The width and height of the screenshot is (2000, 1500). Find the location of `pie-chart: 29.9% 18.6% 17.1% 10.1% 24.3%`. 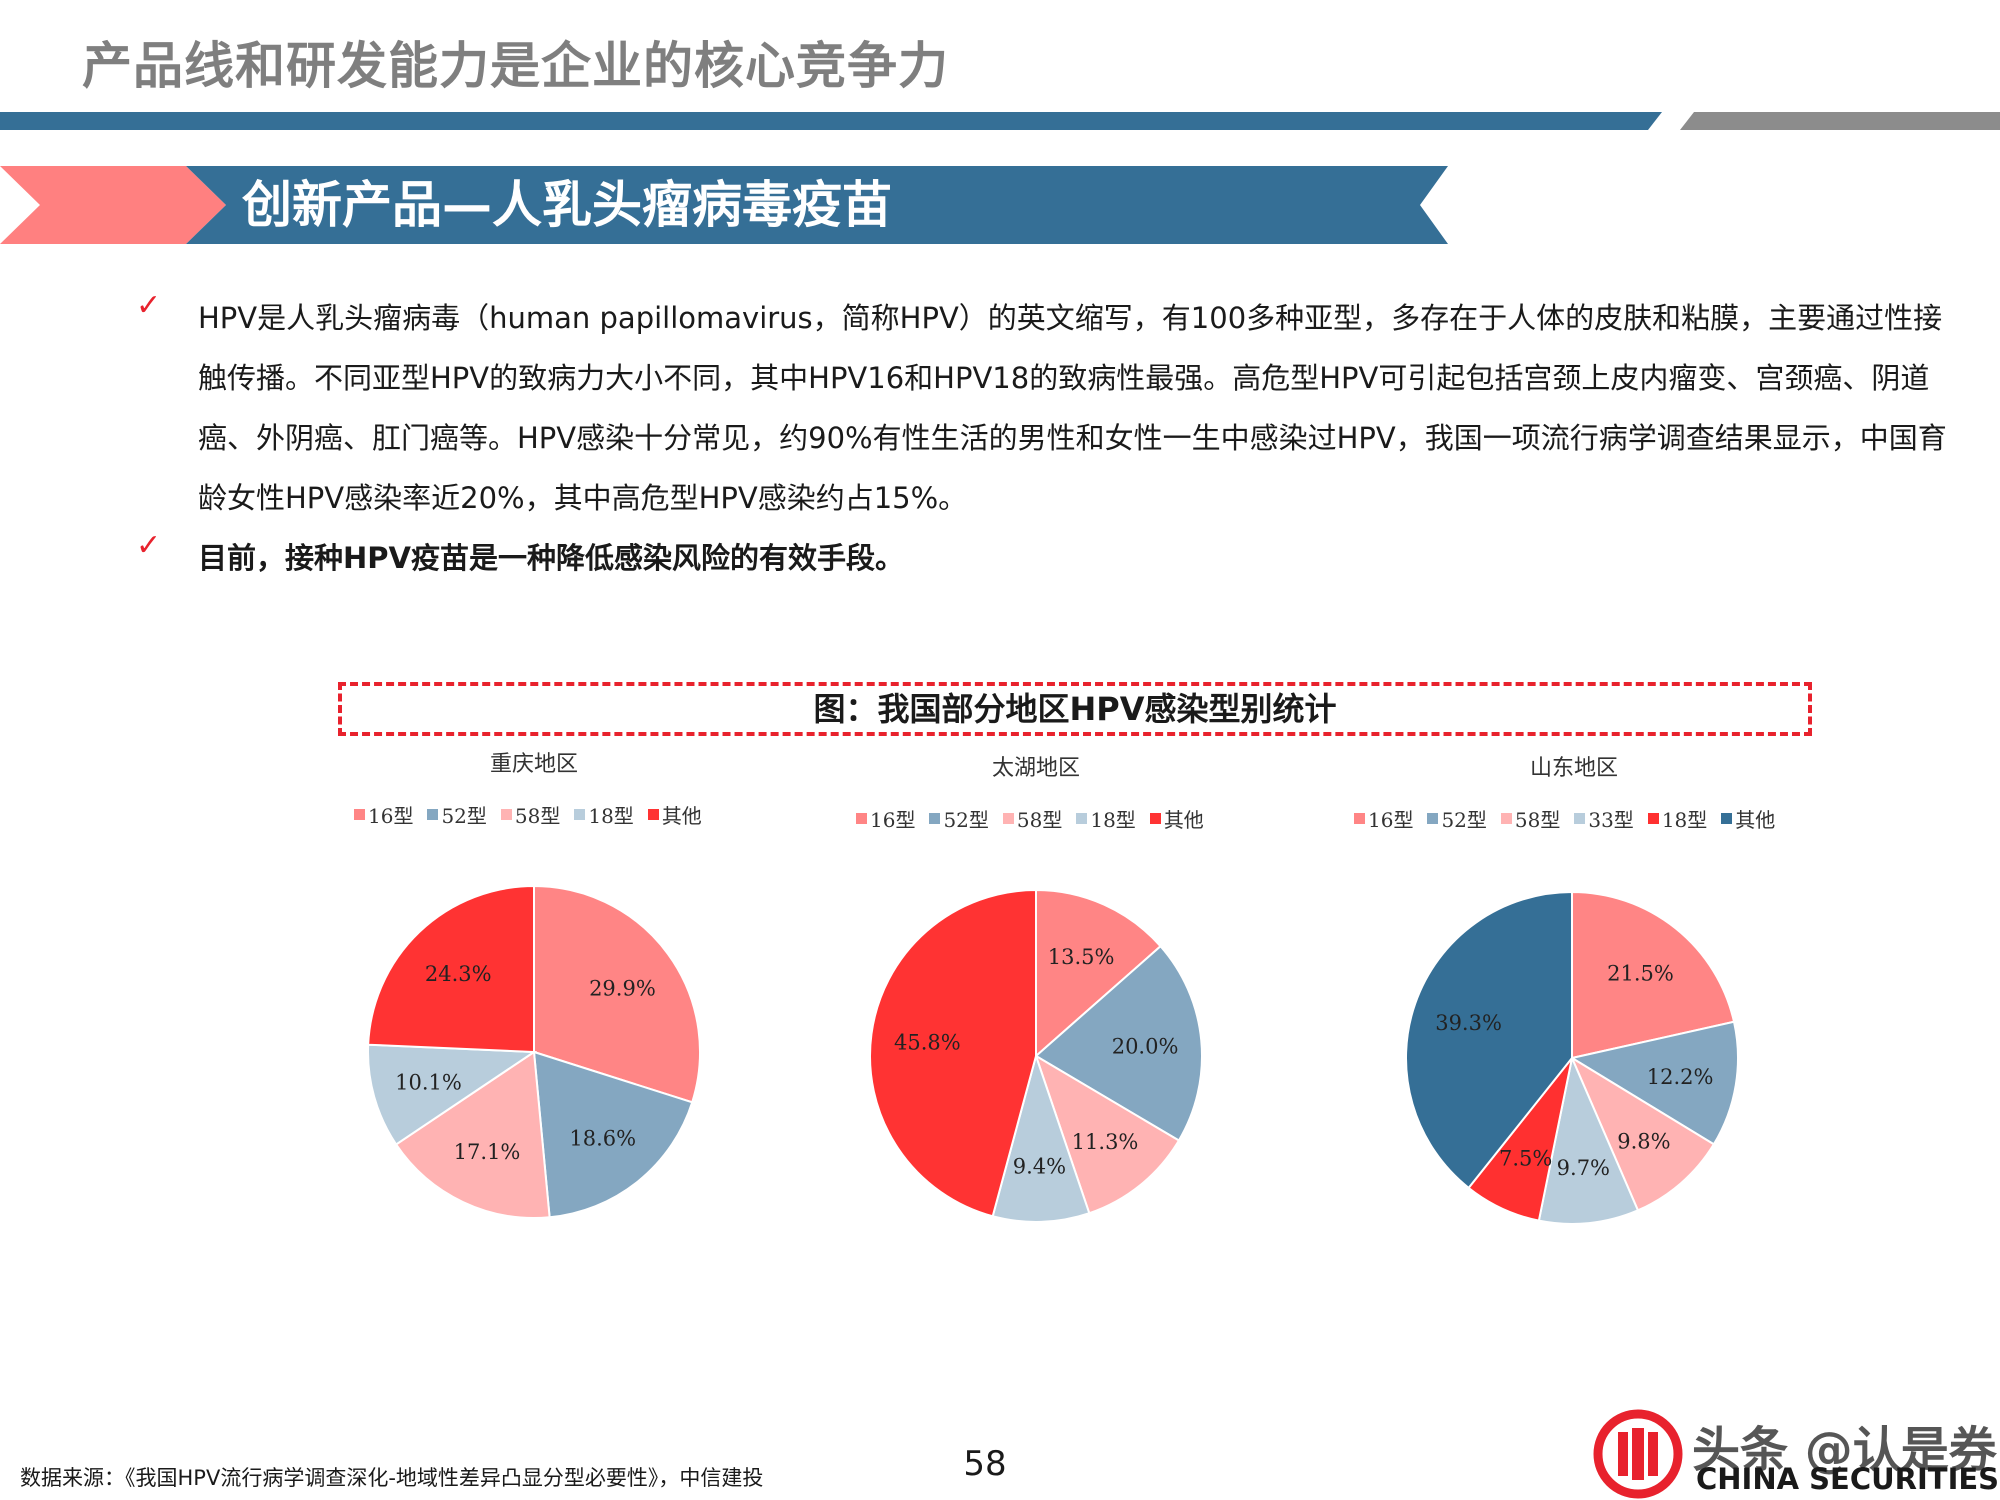

pie-chart: 29.9% 18.6% 17.1% 10.1% 24.3% is located at coordinates (534, 1051).